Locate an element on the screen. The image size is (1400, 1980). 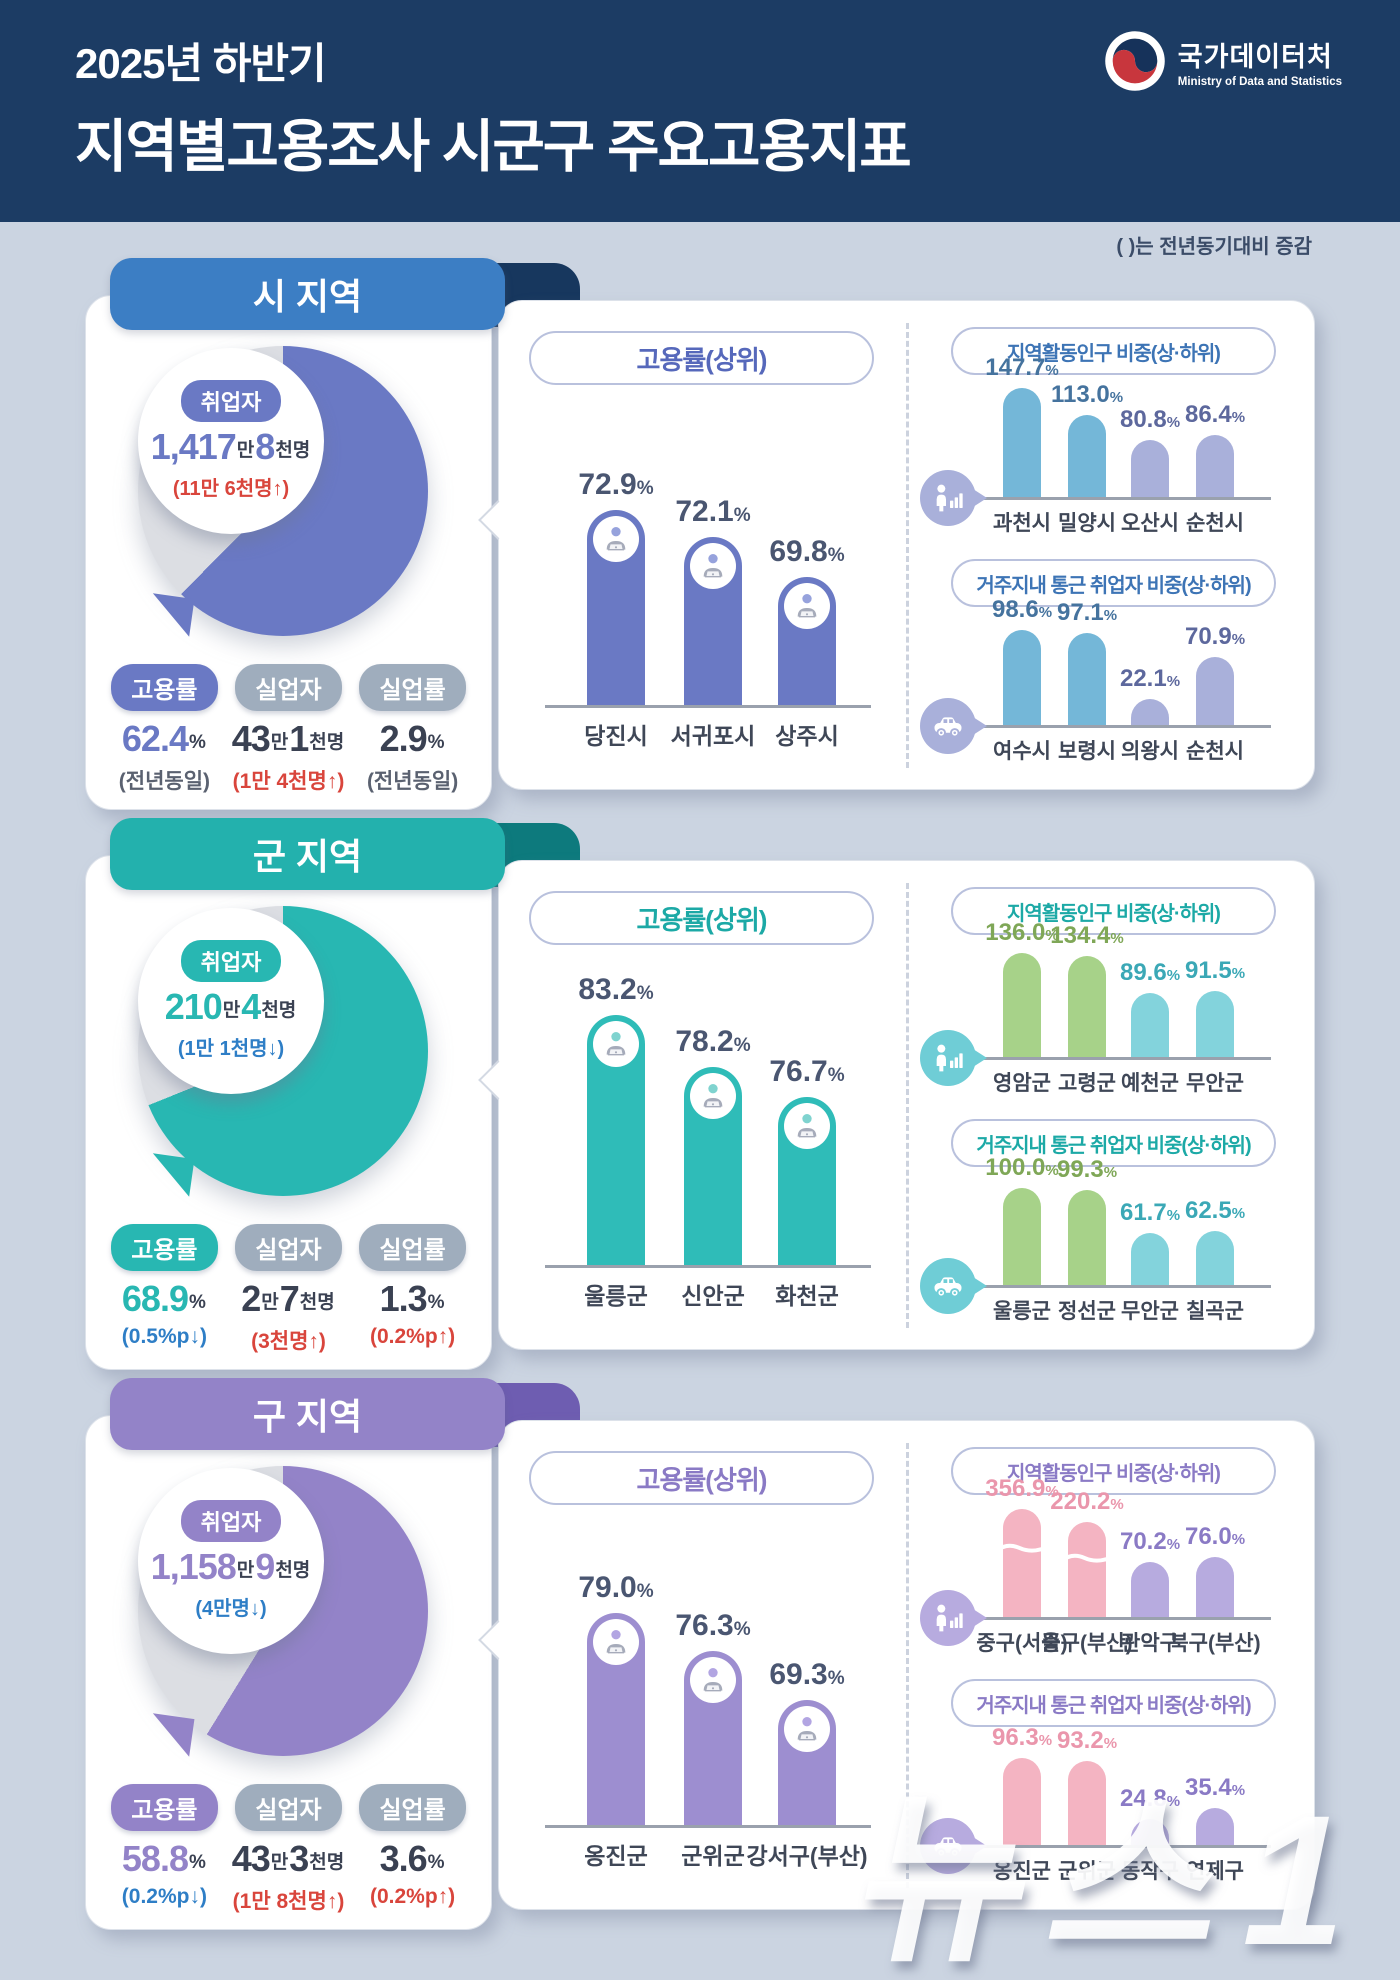
stat-value: 43 만 3 천명 is located at coordinates (288, 1859).